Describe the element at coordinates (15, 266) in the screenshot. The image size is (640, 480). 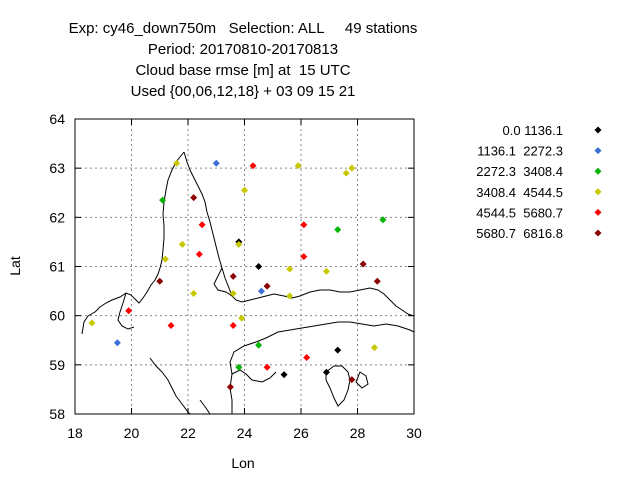
I see `y-axis-title: Lat` at that location.